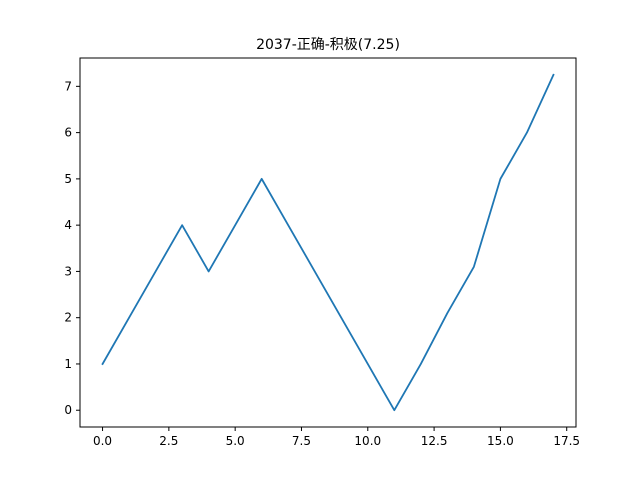  What do you see at coordinates (68, 410) in the screenshot?
I see `y-tick-label: 0` at bounding box center [68, 410].